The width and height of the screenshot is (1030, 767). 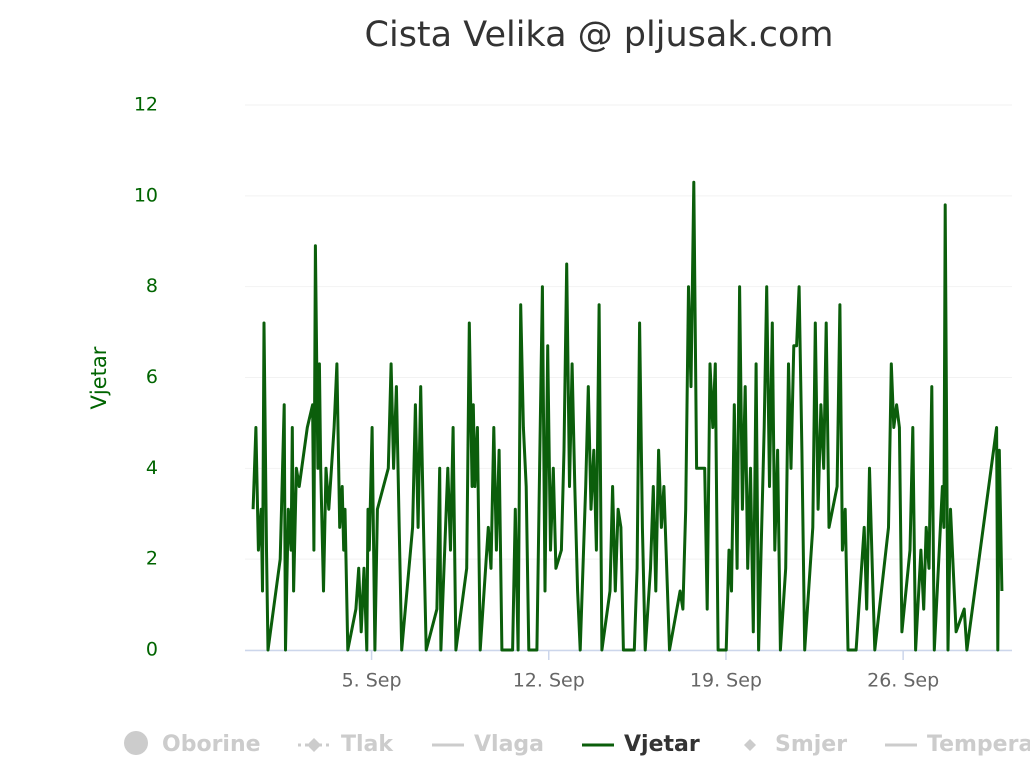 What do you see at coordinates (211, 744) in the screenshot?
I see `legend-label: Oborine` at bounding box center [211, 744].